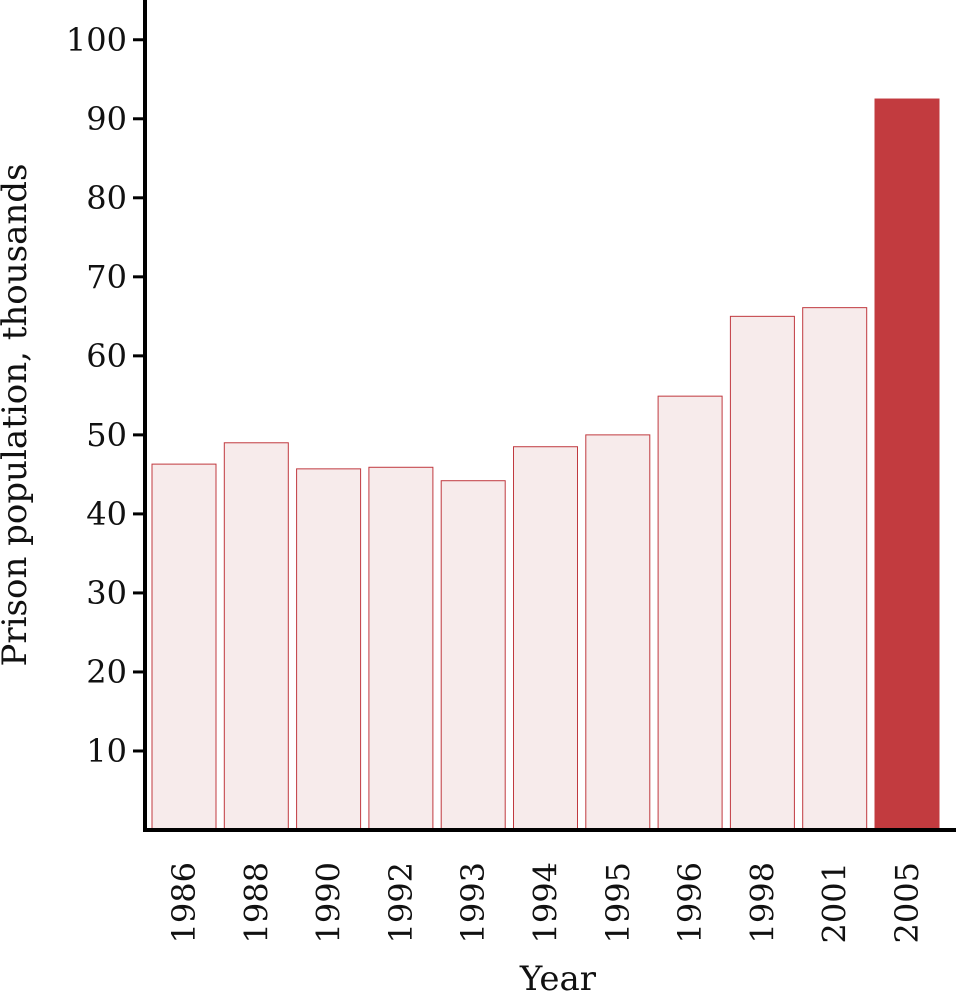 The width and height of the screenshot is (956, 991). Describe the element at coordinates (690, 613) in the screenshot. I see `bar-1996` at that location.